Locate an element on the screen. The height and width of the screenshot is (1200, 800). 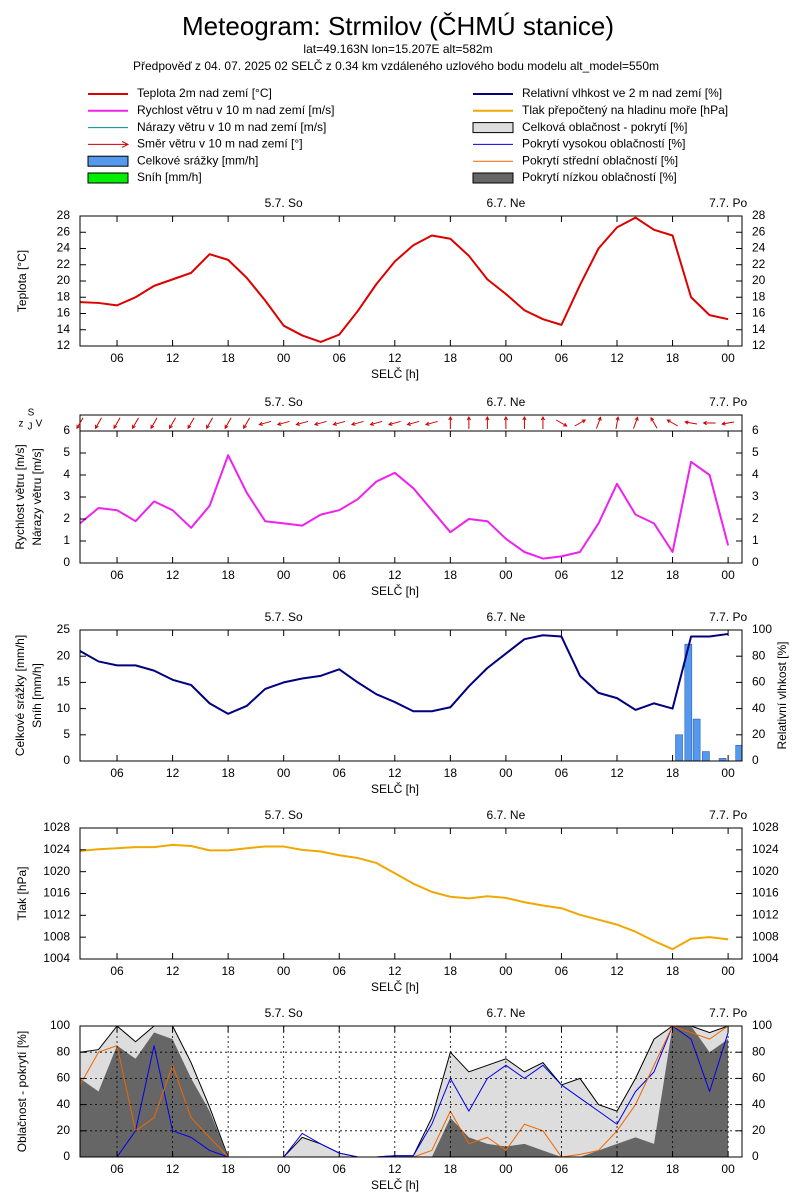
y-tick-label-right: 16 is located at coordinates (759, 313).